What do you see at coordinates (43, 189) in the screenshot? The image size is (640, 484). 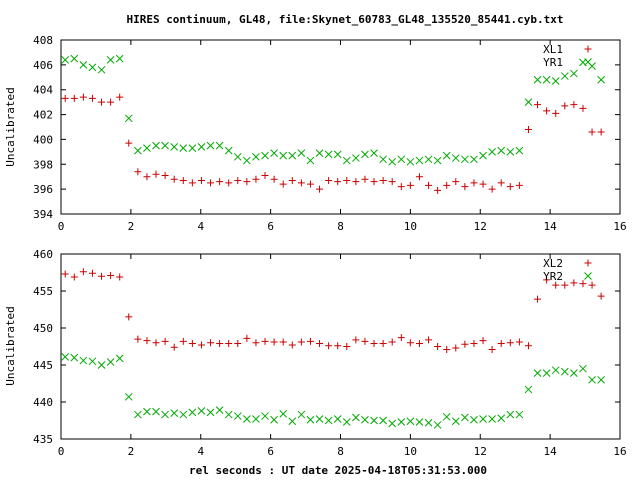 I see `y-tick-label: 396` at bounding box center [43, 189].